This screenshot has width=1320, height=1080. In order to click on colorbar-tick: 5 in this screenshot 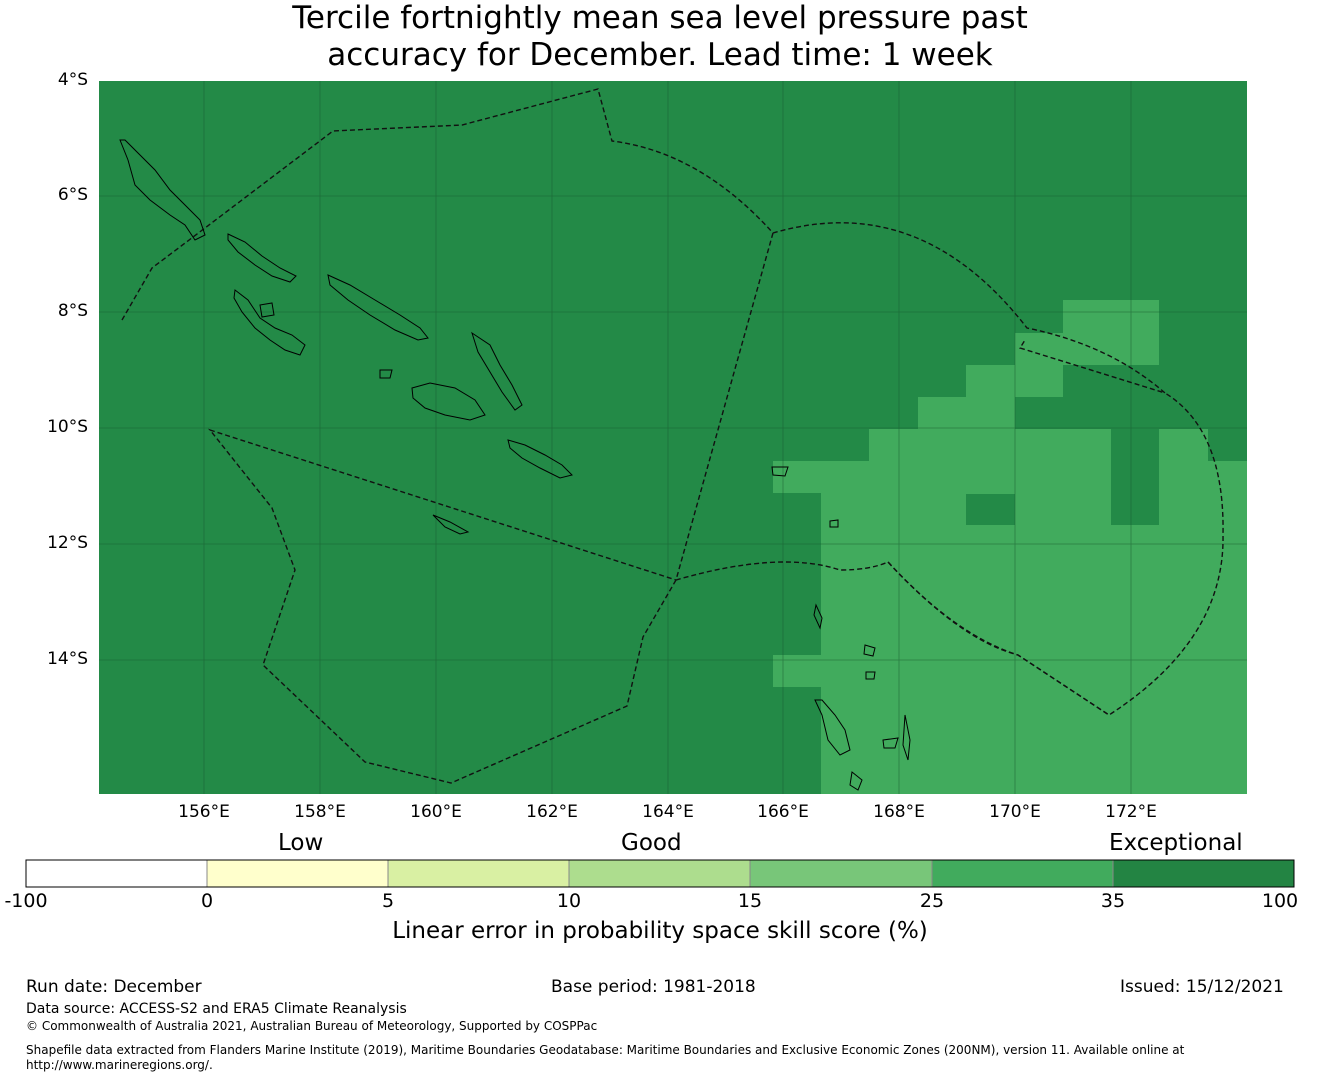, I will do `click(388, 901)`.